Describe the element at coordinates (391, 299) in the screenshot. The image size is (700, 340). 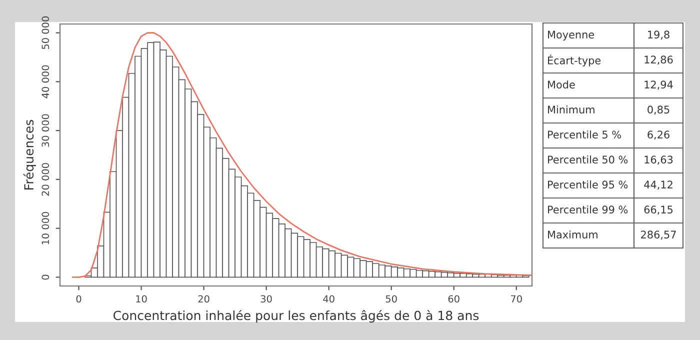
I see `x-tick-label: 50` at that location.